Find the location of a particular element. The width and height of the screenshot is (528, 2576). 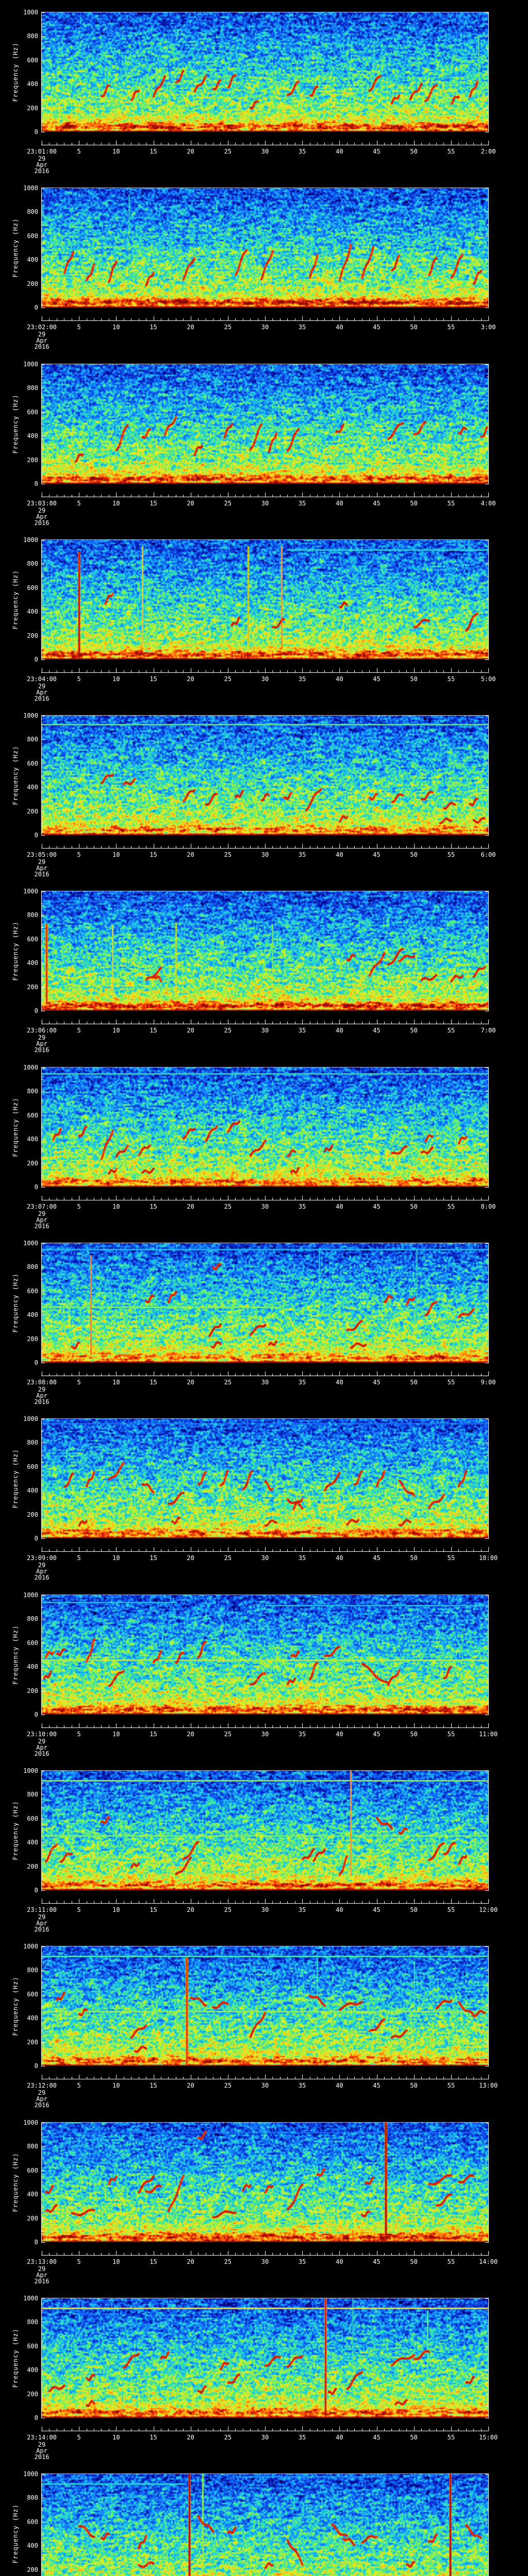

y-axis-left-spine is located at coordinates (41, 2358).